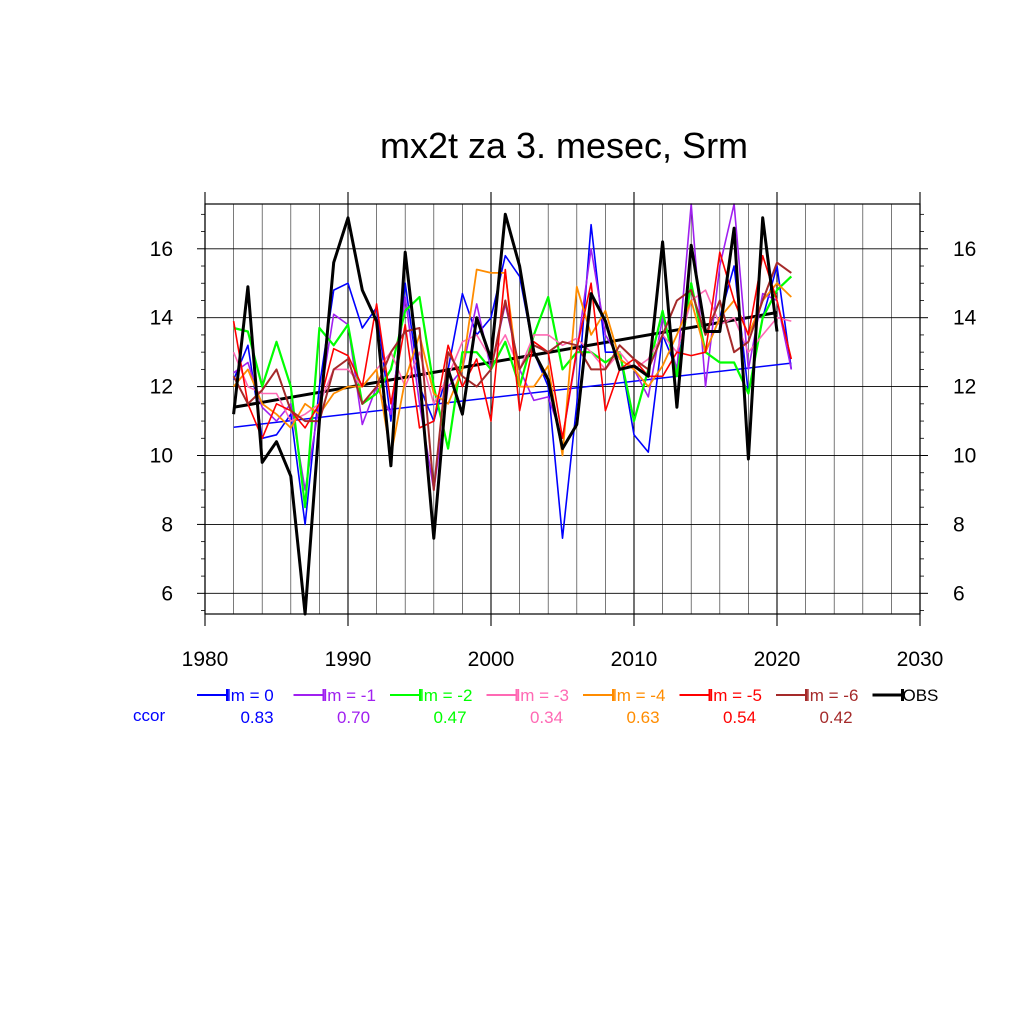 The image size is (1024, 1024). I want to click on legend-ccor-value: 0.70, so click(353, 717).